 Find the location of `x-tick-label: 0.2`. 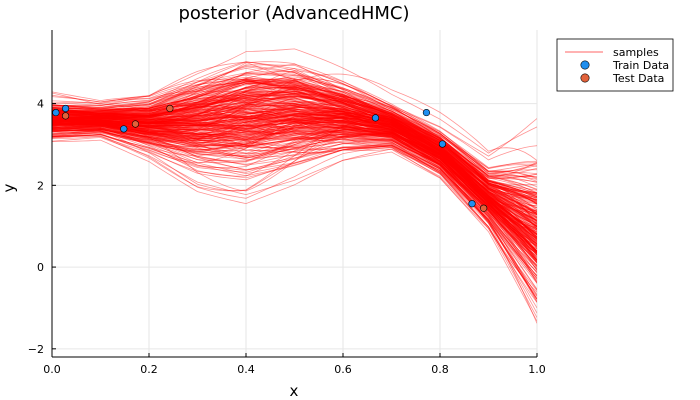

x-tick-label: 0.2 is located at coordinates (149, 369).